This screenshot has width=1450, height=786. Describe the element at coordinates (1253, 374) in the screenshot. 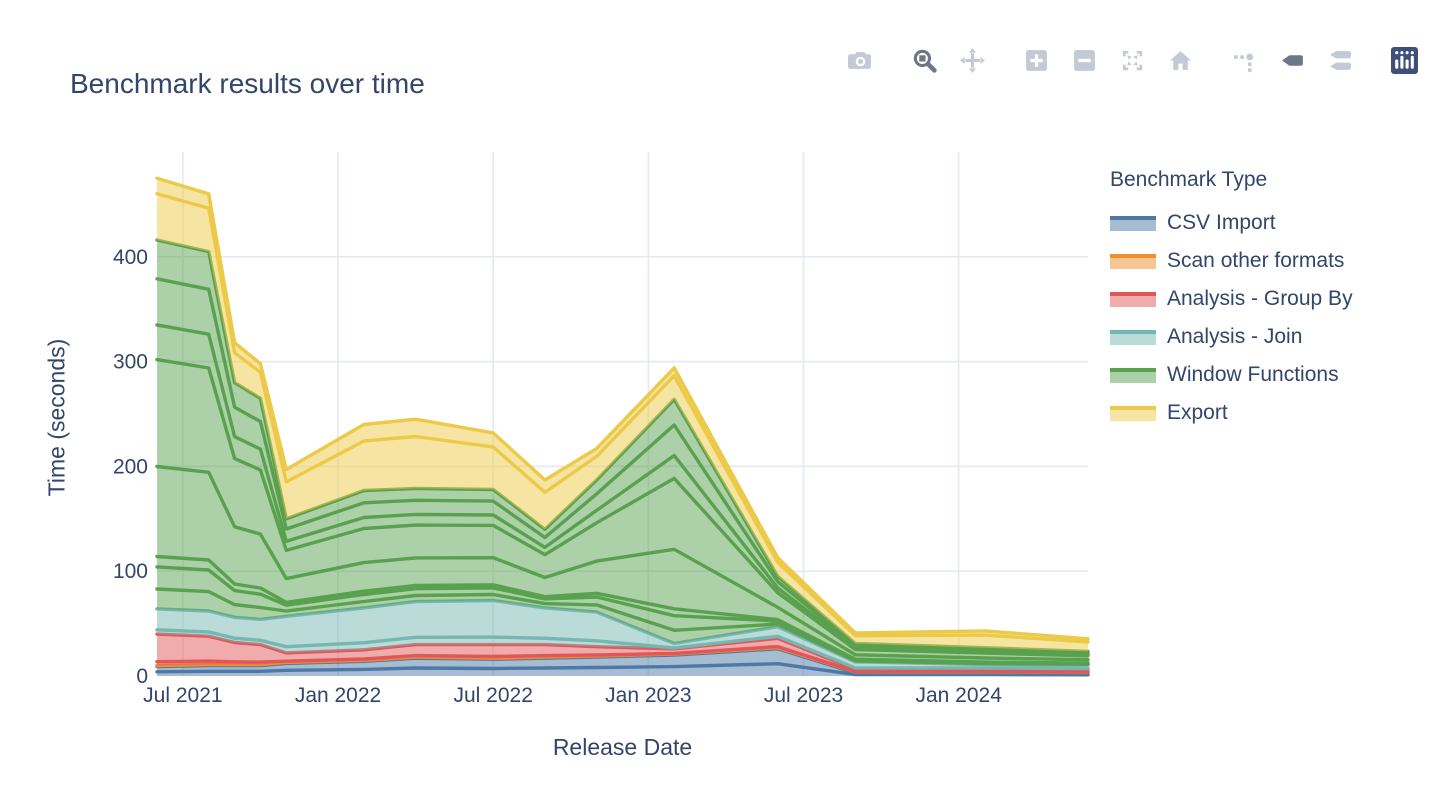

I see `legend-item-label: Window Functions` at that location.